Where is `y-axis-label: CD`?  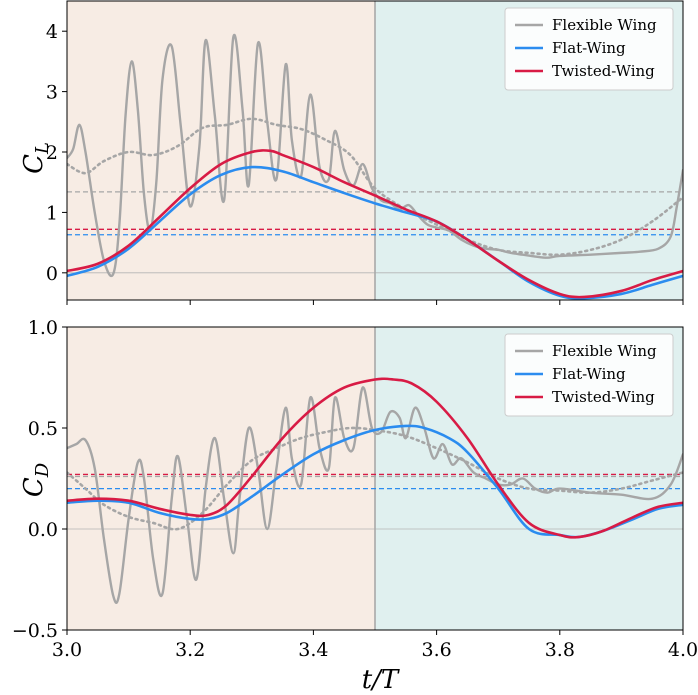 y-axis-label: CD is located at coordinates (36, 479).